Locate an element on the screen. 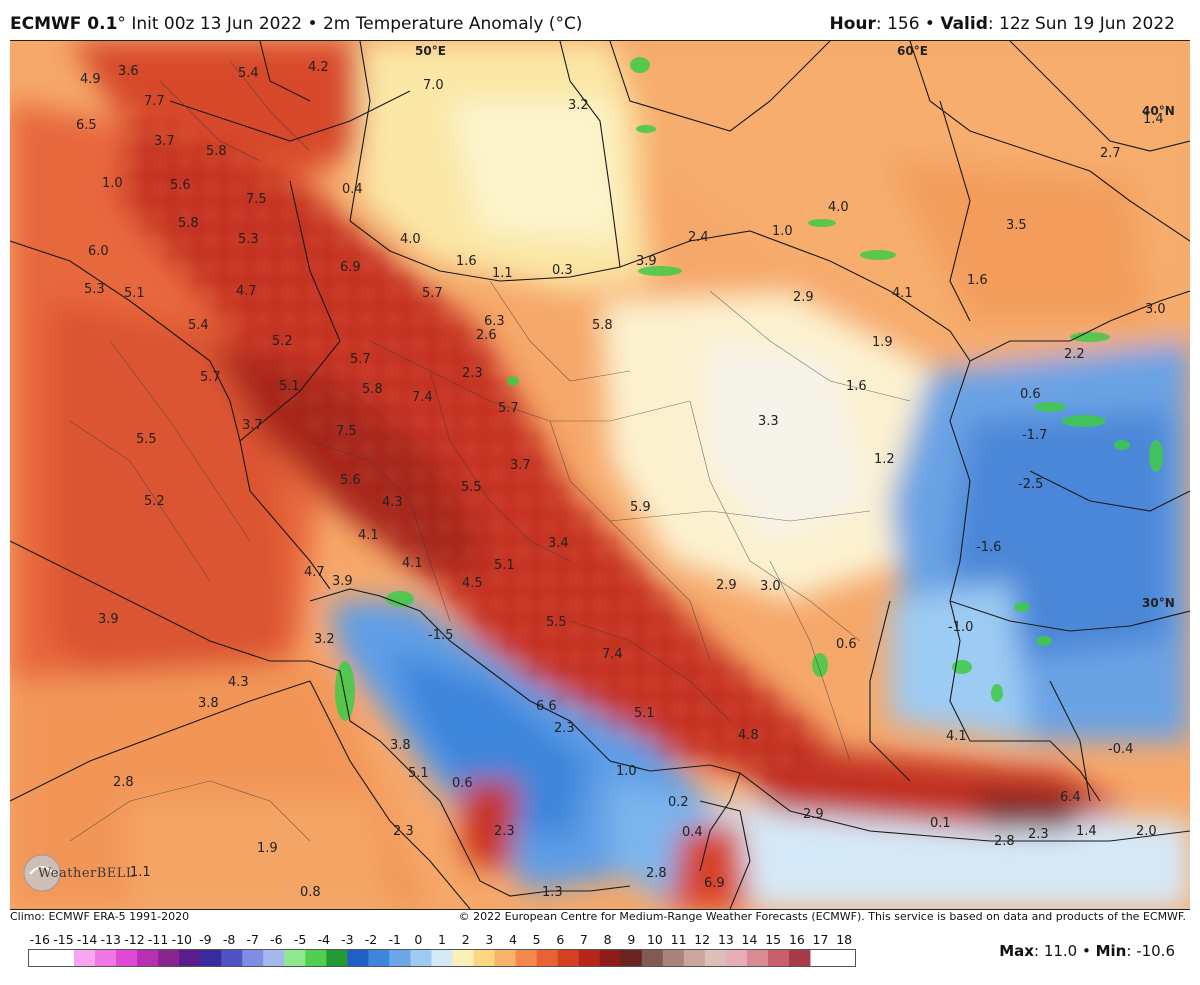 The image size is (1200, 985). weatherbell-logo: WeatherBELL is located at coordinates (77, 873).